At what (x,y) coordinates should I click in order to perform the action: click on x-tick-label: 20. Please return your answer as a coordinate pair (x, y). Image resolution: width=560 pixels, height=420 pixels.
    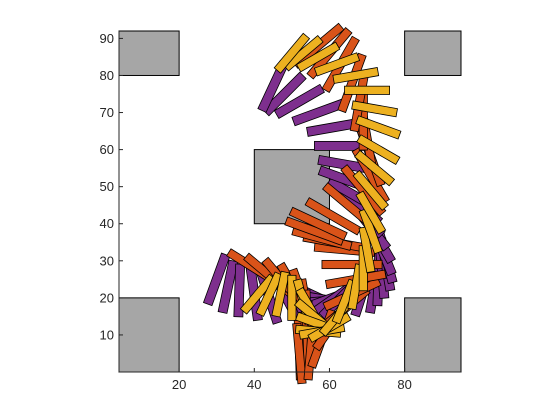
    Looking at the image, I should click on (179, 384).